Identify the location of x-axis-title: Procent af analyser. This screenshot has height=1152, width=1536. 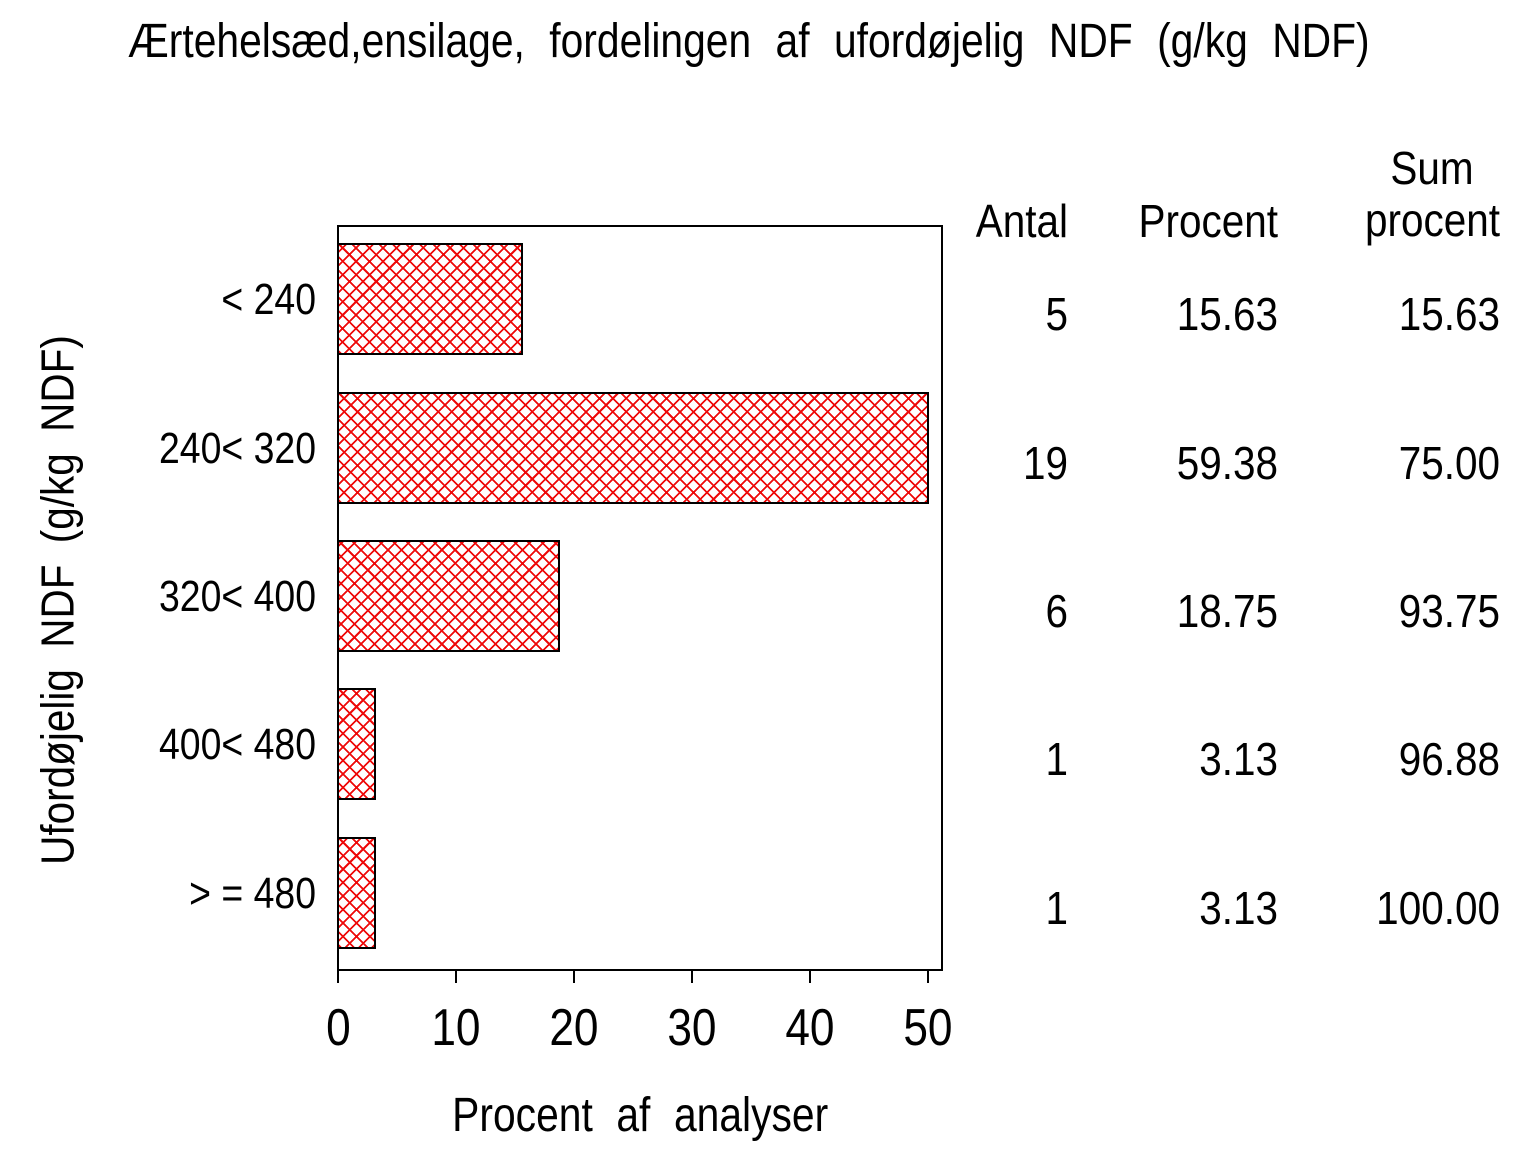
(640, 1116).